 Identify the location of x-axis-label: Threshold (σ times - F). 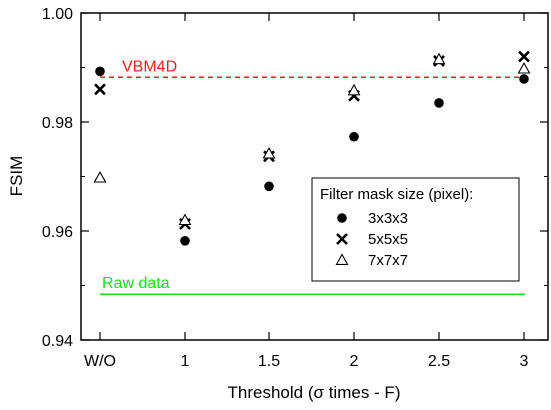
(314, 392).